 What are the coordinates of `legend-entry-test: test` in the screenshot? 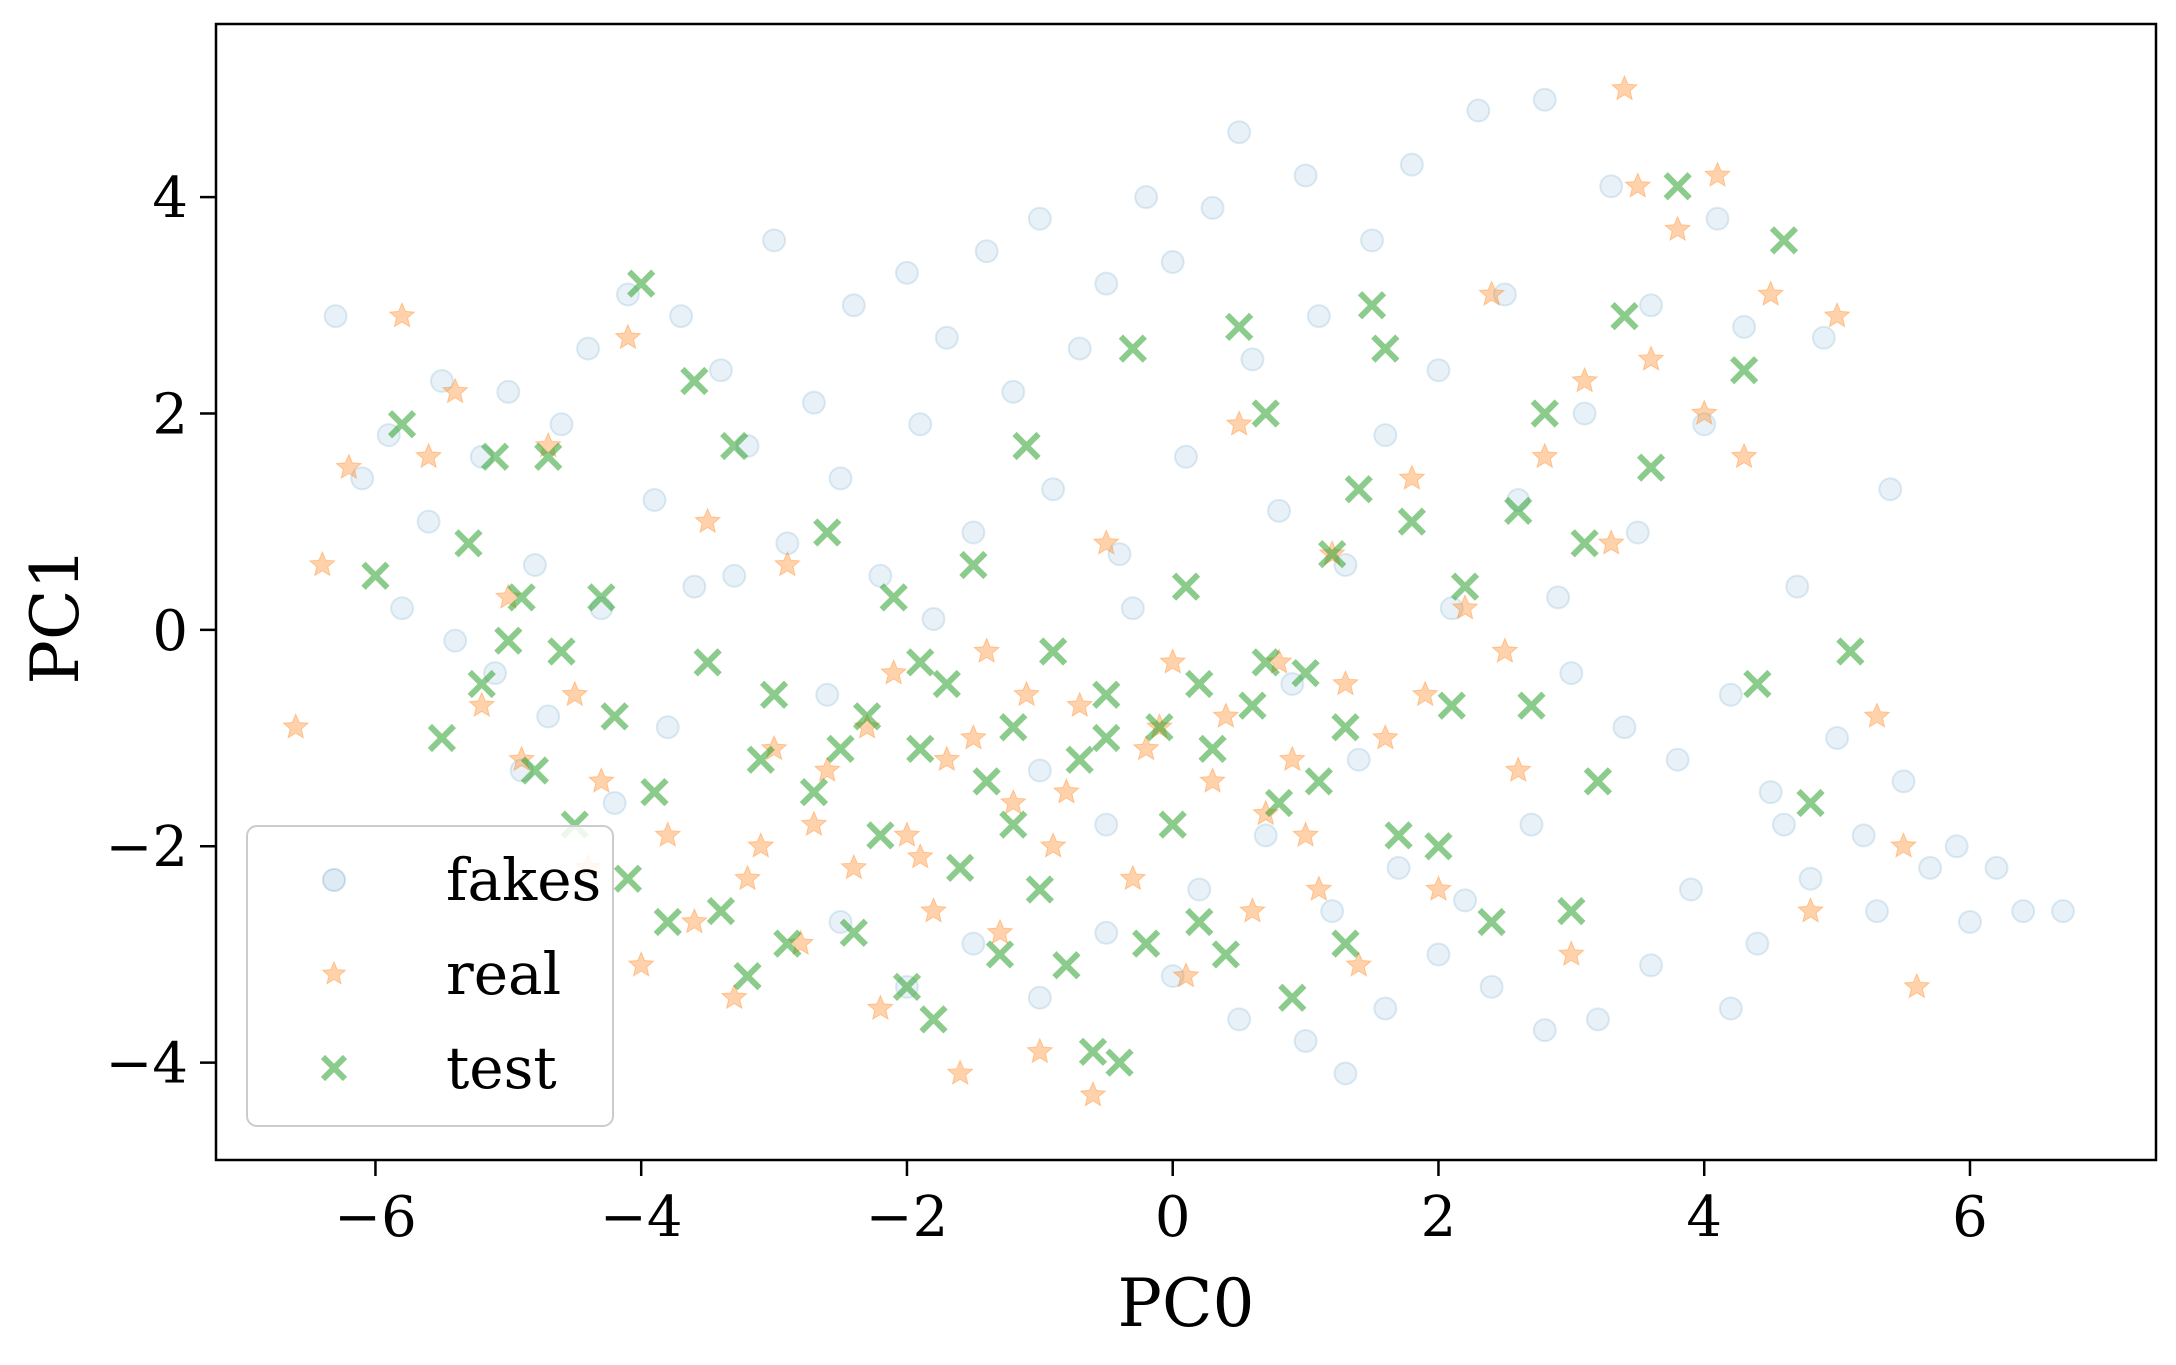 It's located at (438, 1068).